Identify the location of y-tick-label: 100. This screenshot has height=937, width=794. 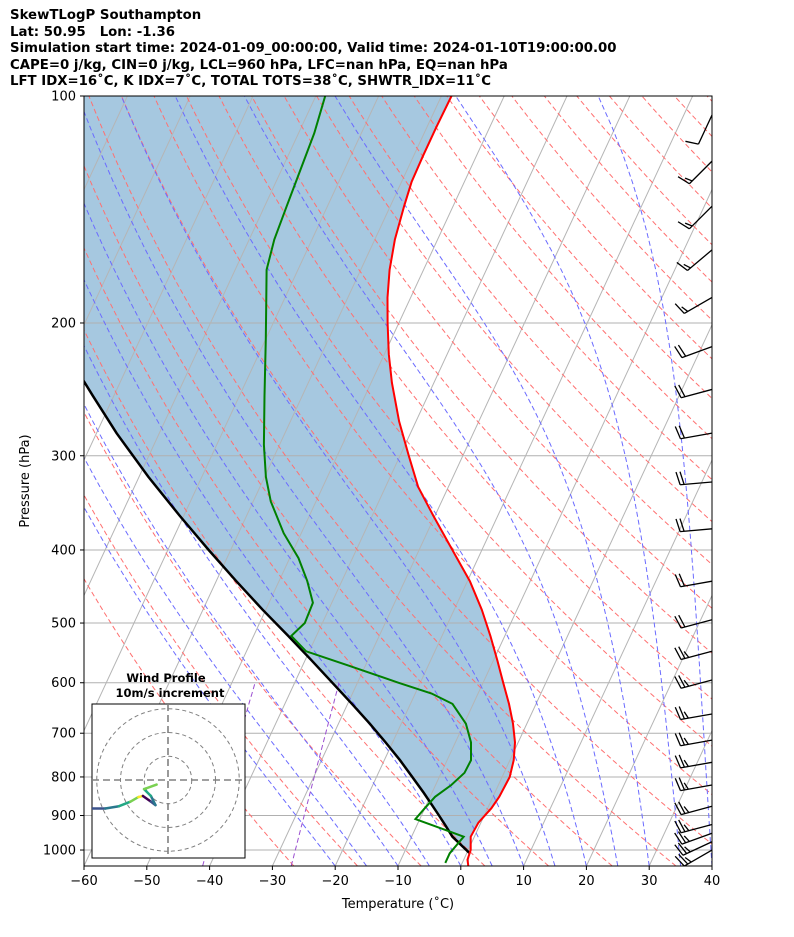
(63, 97).